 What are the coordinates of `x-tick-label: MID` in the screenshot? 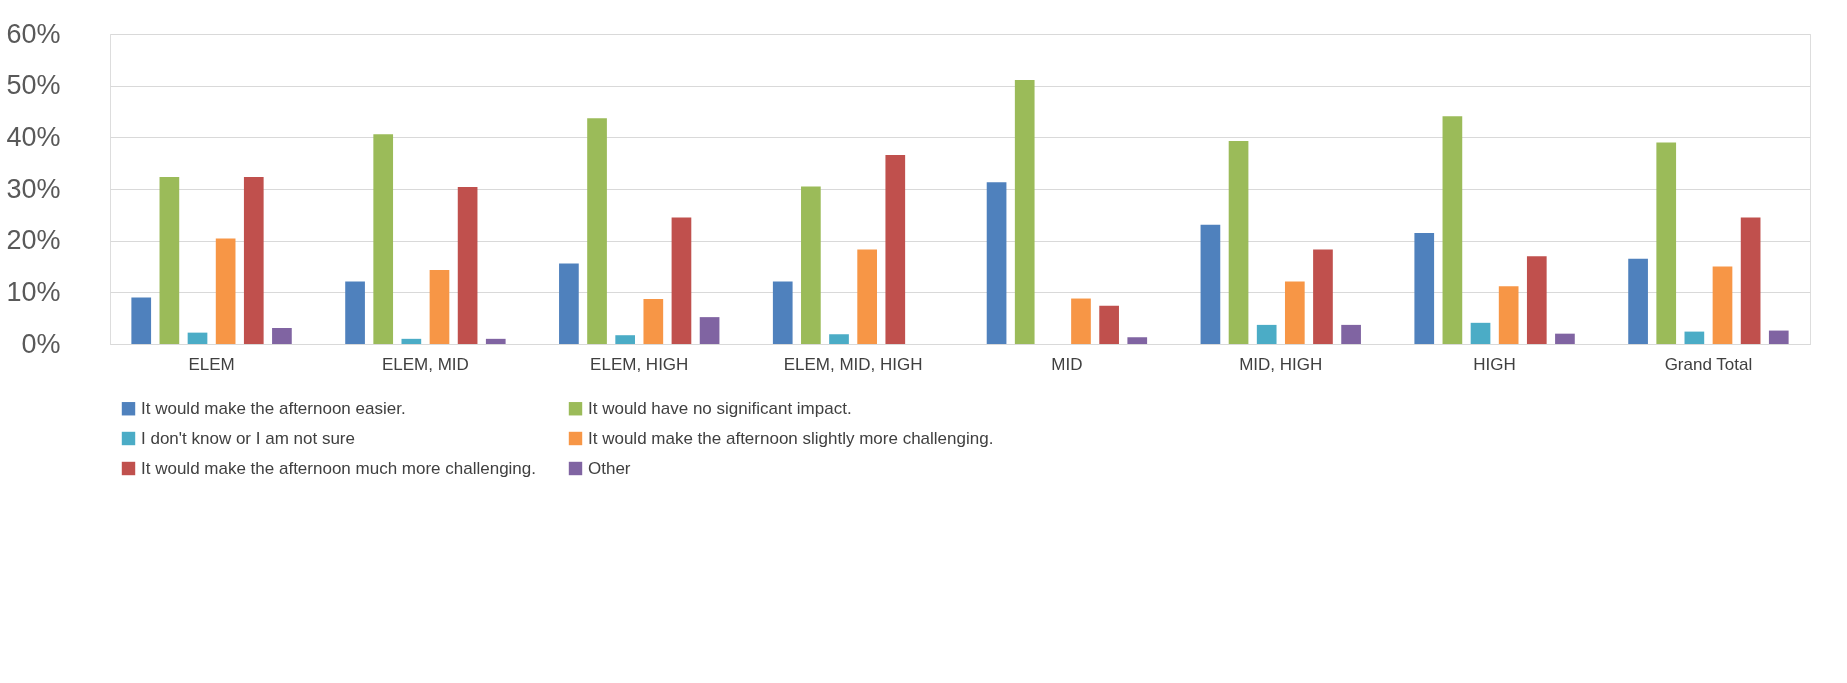 It's located at (1067, 364).